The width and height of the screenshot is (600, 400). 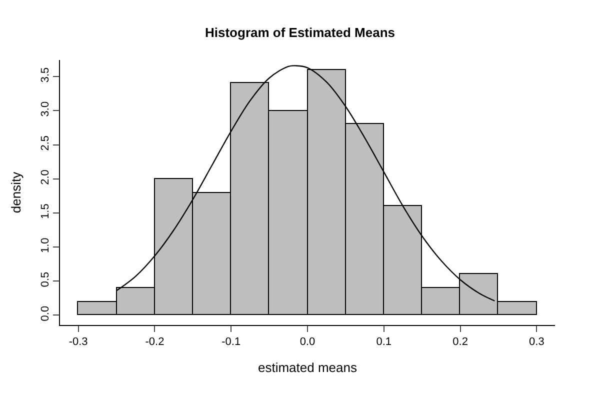 I want to click on y-tick-label: 2.0, so click(x=46, y=177).